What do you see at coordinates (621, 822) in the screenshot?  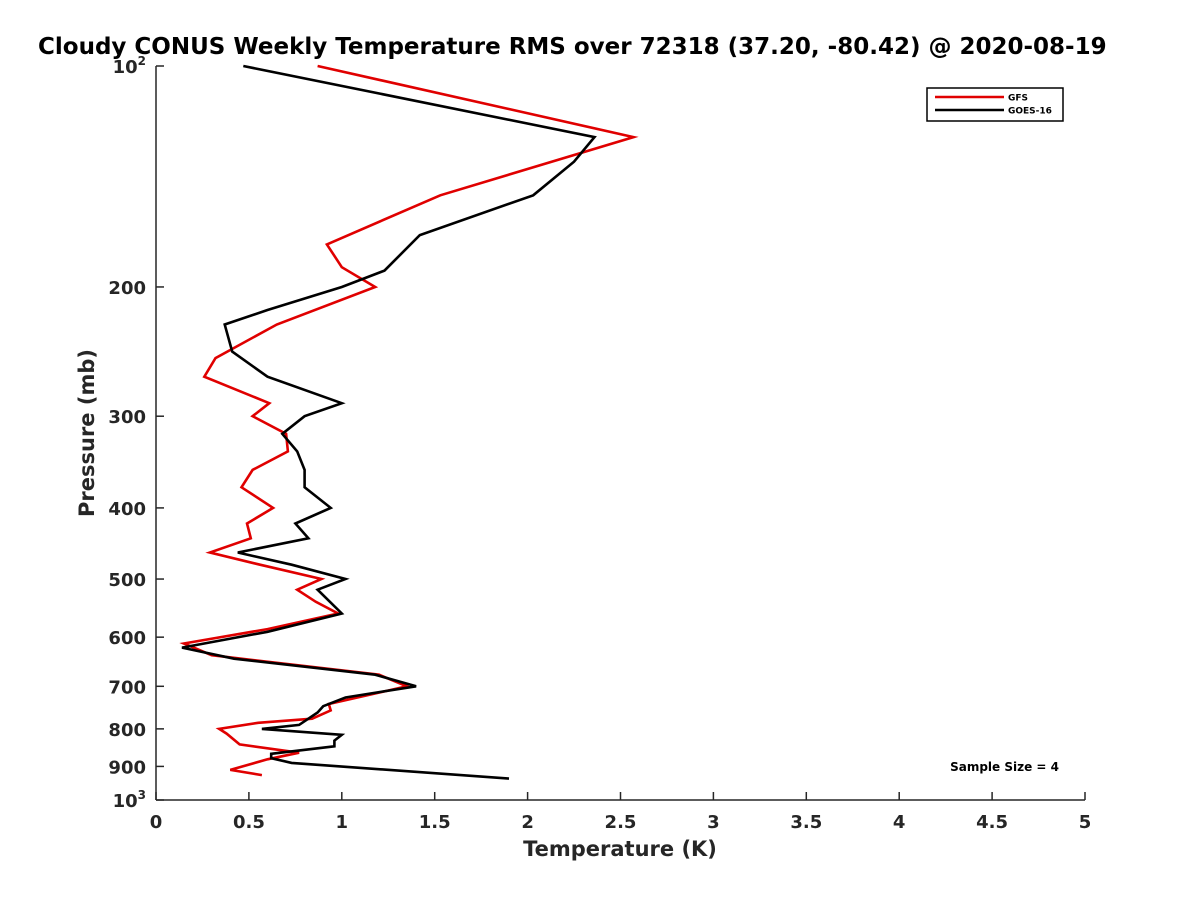 I see `x-tick-label: 2.5` at bounding box center [621, 822].